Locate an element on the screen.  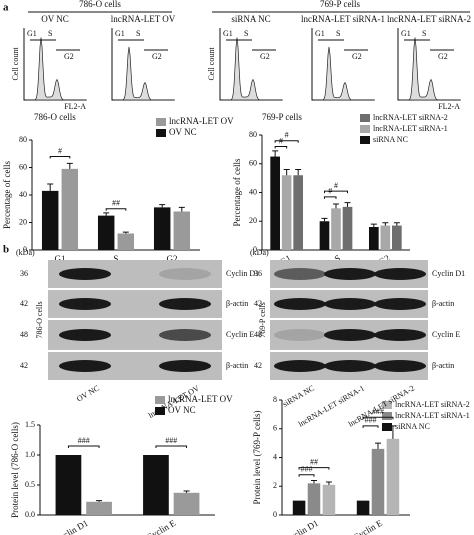
flow-panel-title: lncRNA-LET OV is located at coordinates (143, 19).